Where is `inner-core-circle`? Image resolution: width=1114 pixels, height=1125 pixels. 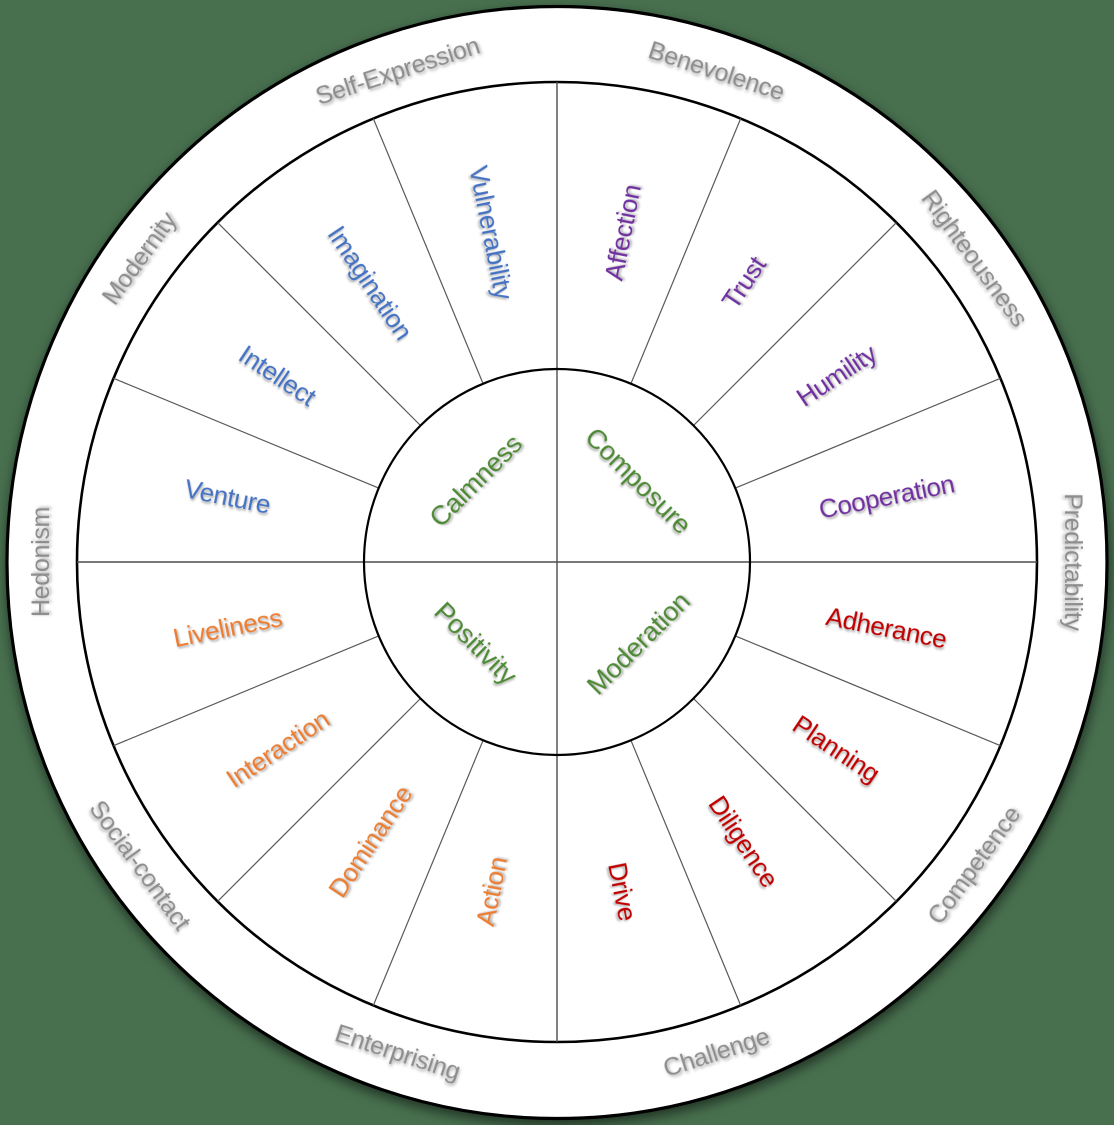
inner-core-circle is located at coordinates (557, 562).